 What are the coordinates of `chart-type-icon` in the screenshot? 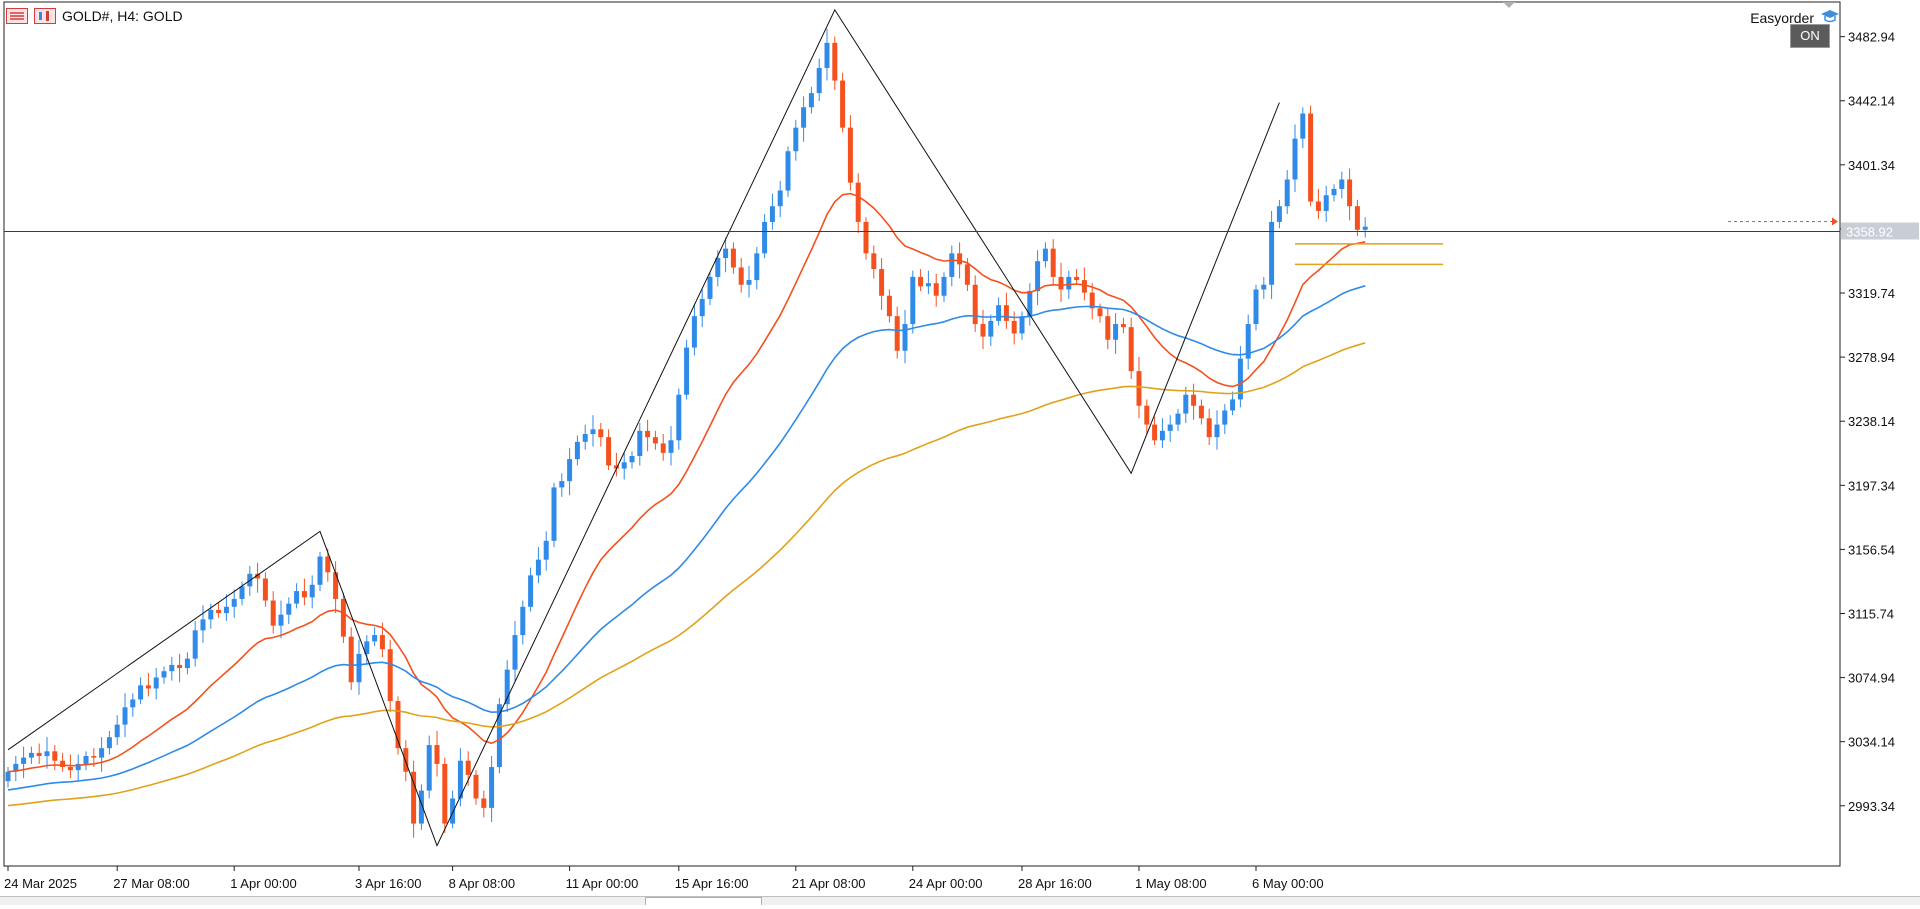 It's located at (45, 16).